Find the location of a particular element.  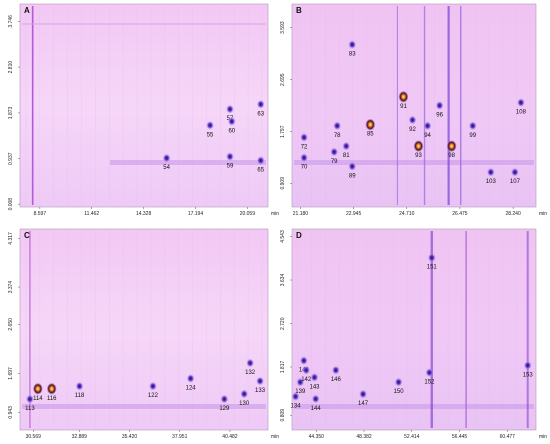

x-tick-label: 20.059 is located at coordinates (248, 214).